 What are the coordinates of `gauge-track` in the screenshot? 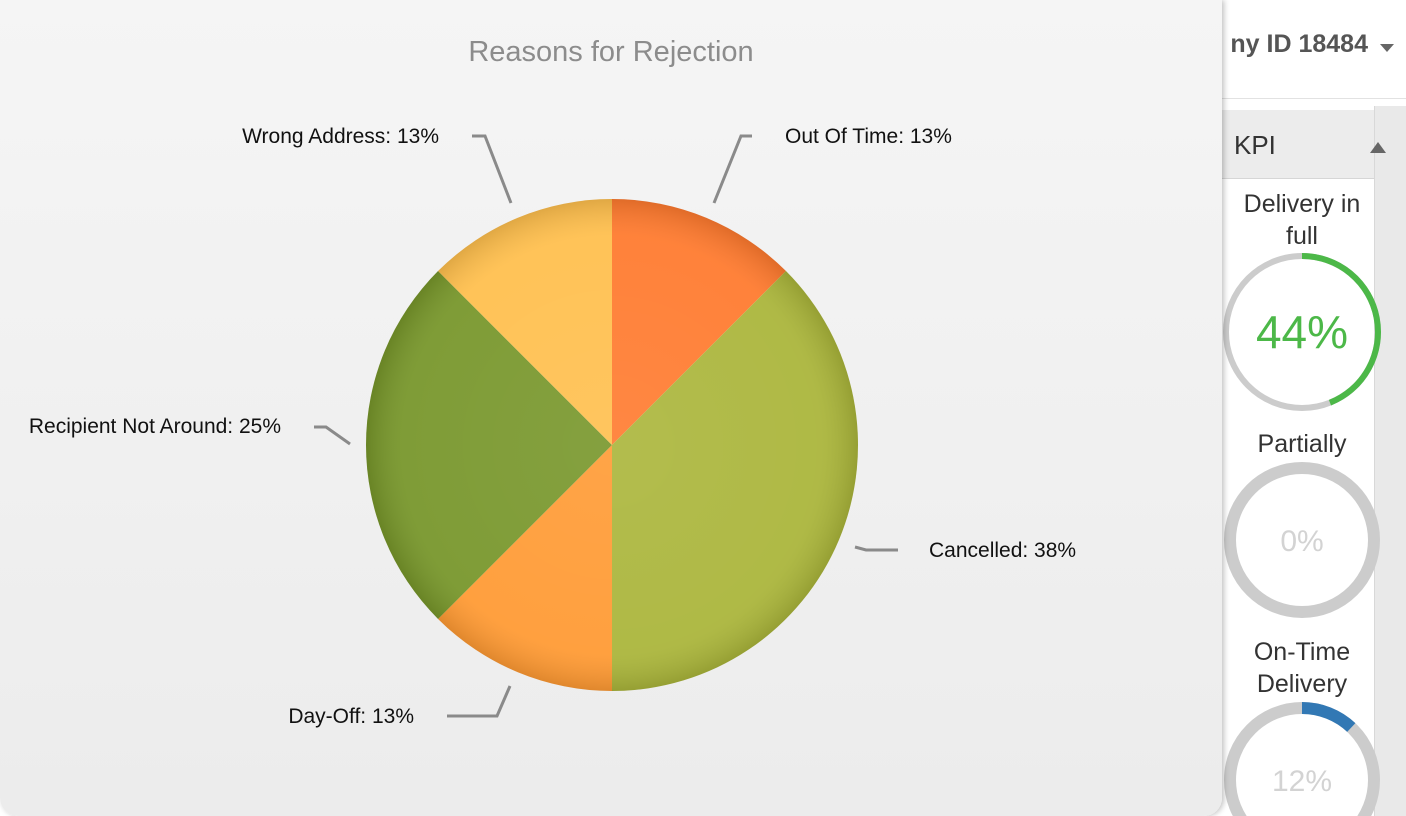 It's located at (1302, 540).